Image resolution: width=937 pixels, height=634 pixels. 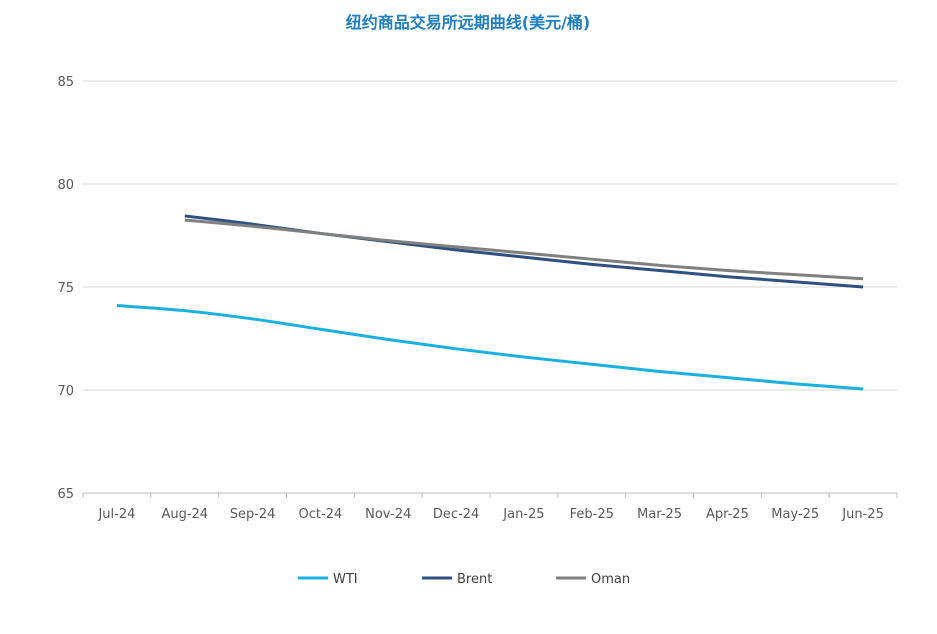 I want to click on legend-label: Oman, so click(x=610, y=579).